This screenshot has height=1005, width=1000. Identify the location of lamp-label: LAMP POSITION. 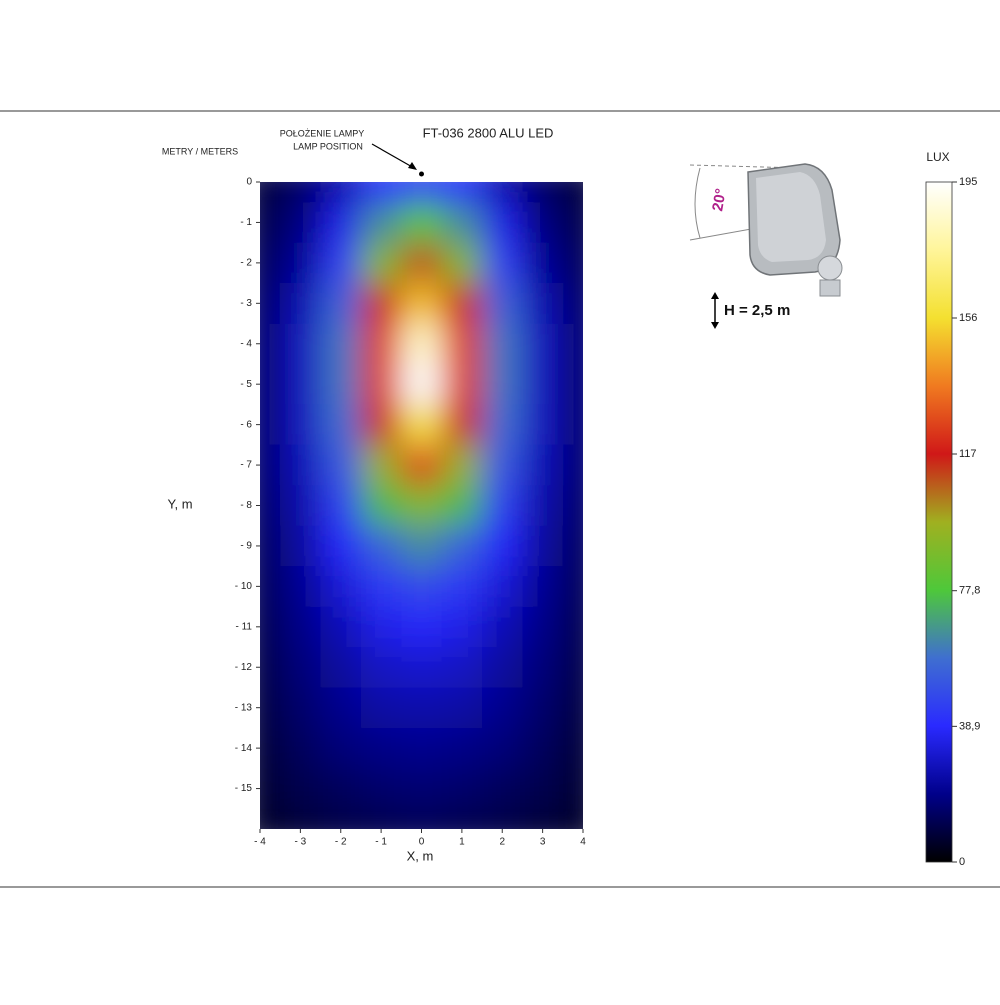
(328, 146).